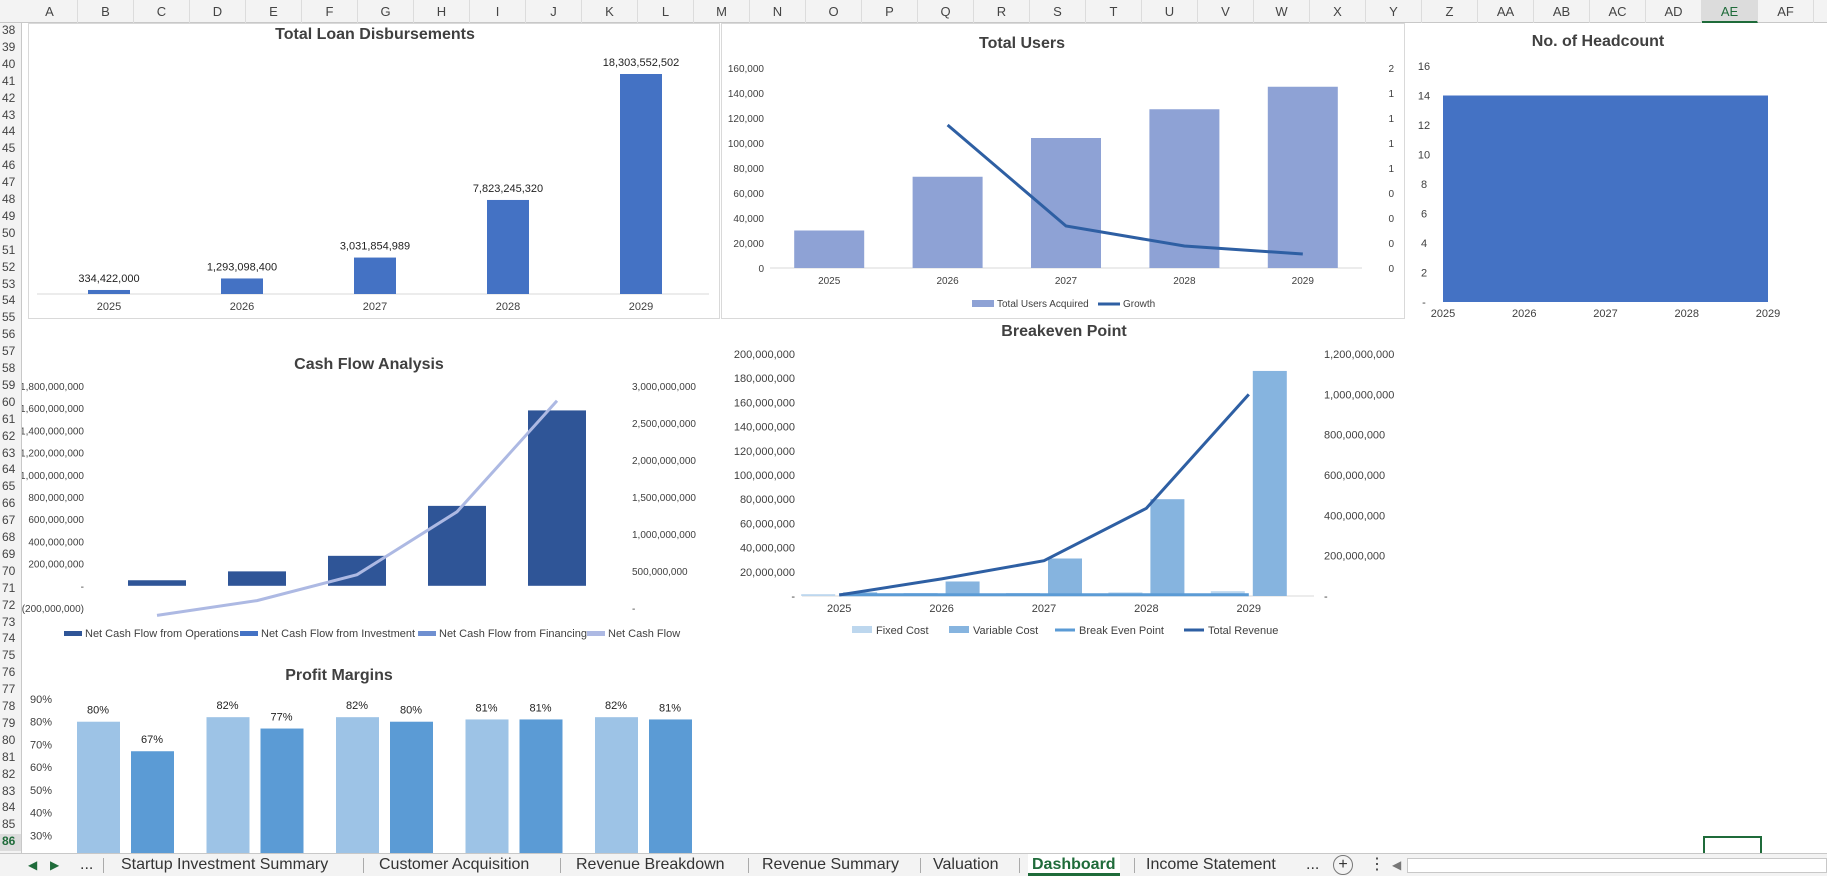  What do you see at coordinates (1170, 11) in the screenshot?
I see `column-header-u: U` at bounding box center [1170, 11].